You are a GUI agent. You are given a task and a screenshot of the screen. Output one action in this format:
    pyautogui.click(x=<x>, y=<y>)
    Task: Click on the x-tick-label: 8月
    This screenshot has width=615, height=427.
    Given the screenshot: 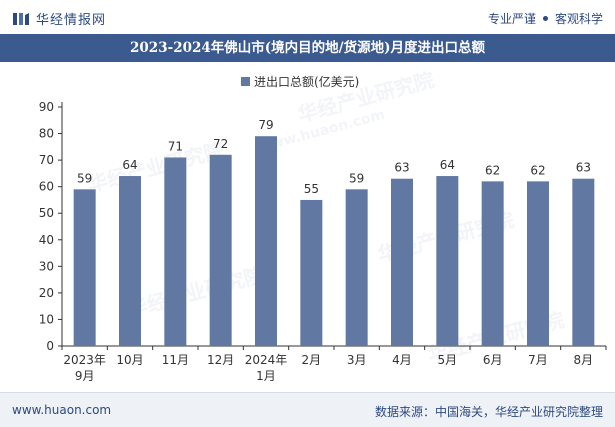 What is the action you would take?
    pyautogui.click(x=584, y=360)
    